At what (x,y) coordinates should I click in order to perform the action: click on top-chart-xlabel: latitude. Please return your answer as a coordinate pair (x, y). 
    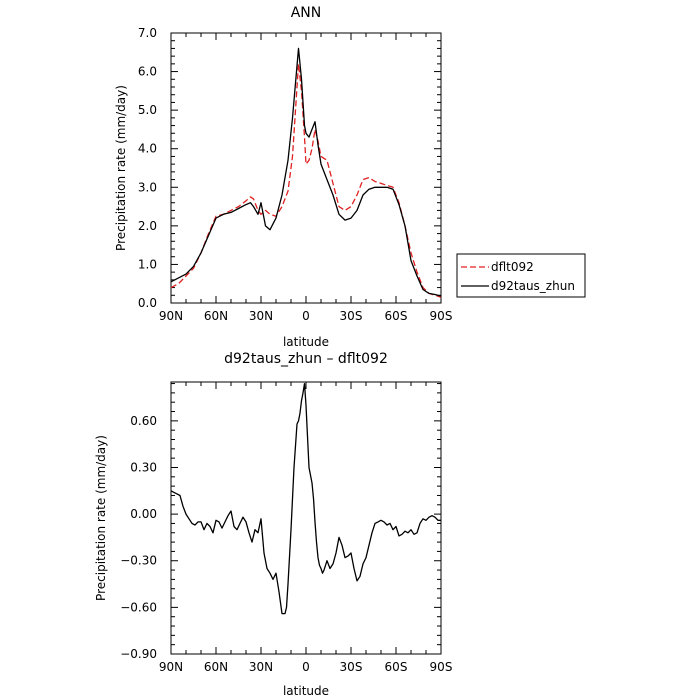
    Looking at the image, I should click on (306, 342).